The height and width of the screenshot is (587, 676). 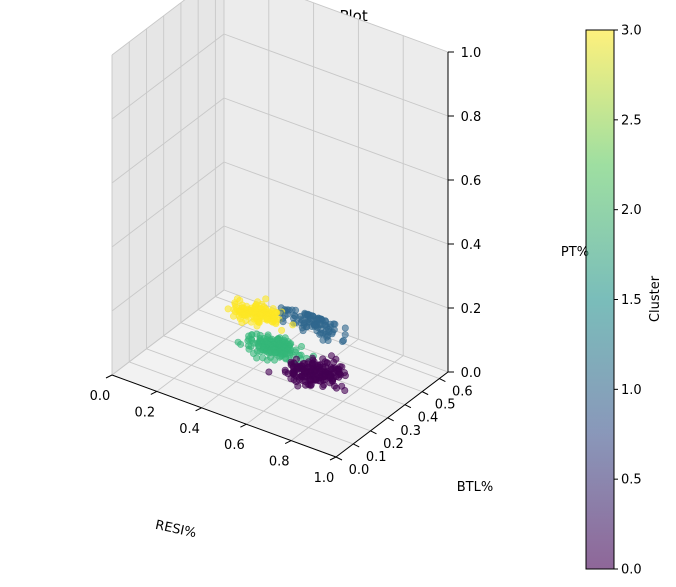 I want to click on z-axis-label: PT%, so click(x=575, y=252).